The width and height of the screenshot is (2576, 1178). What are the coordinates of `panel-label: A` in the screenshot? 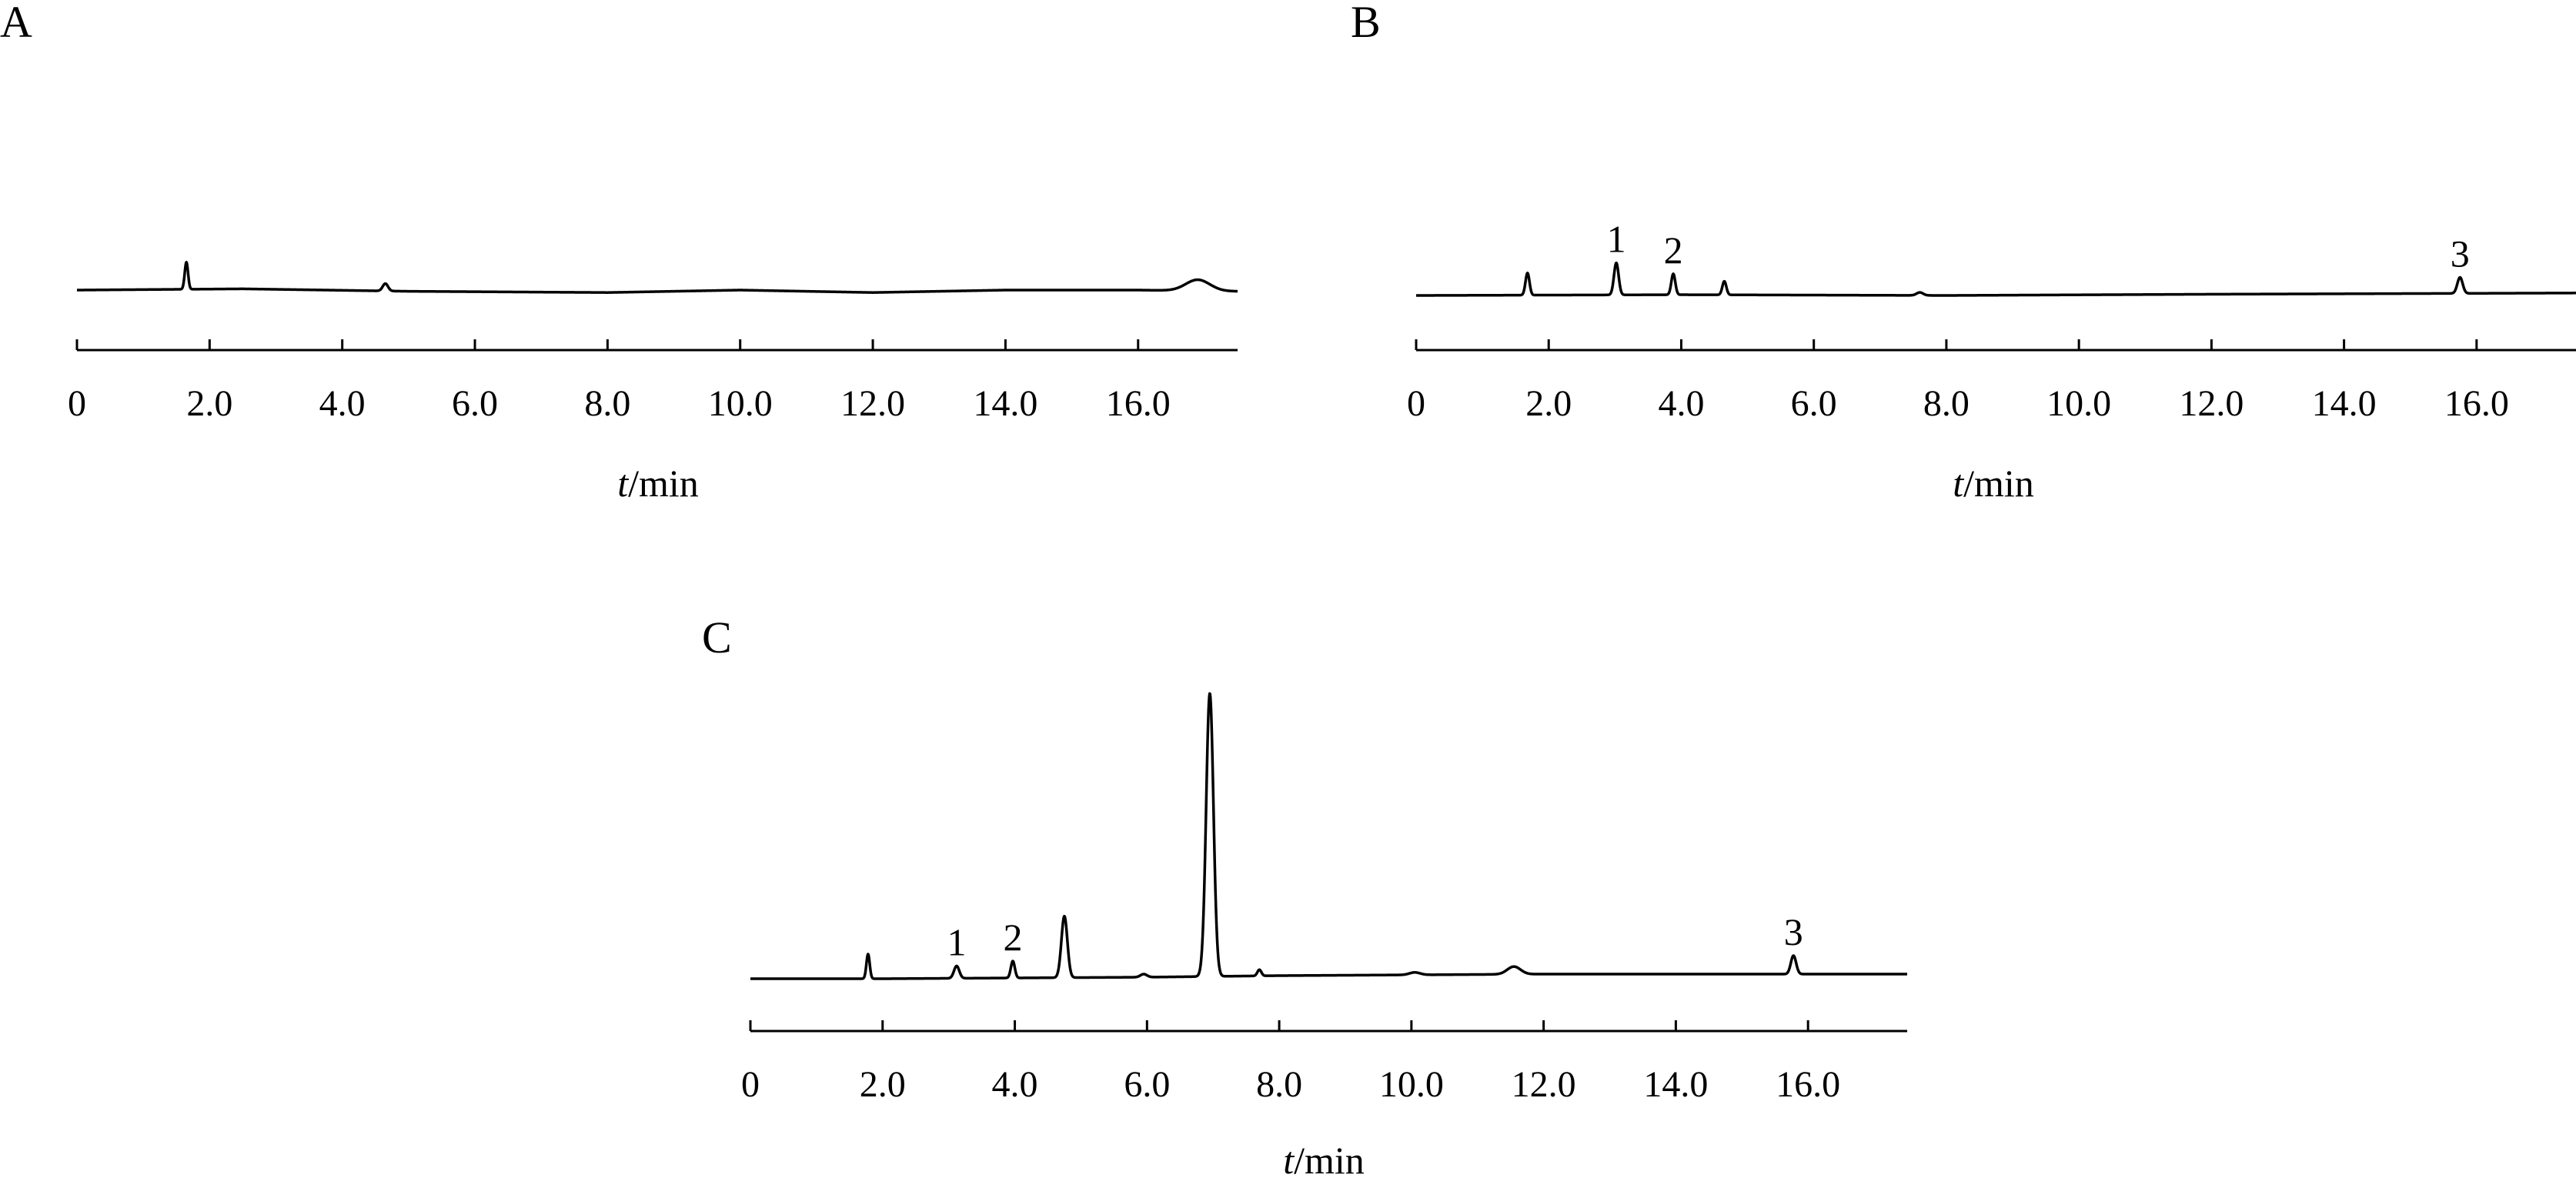 It's located at (16, 23).